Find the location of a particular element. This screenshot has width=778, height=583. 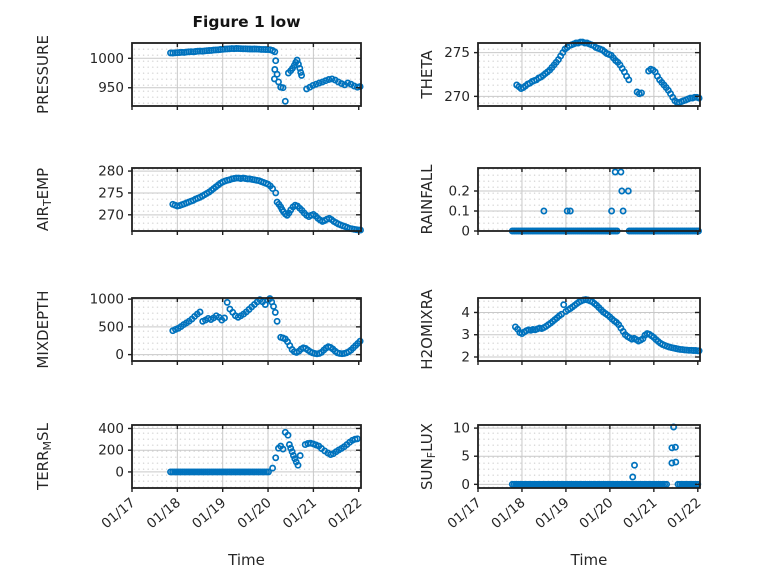

y-axis-label-pressure: PRESSURE is located at coordinates (43, 74).